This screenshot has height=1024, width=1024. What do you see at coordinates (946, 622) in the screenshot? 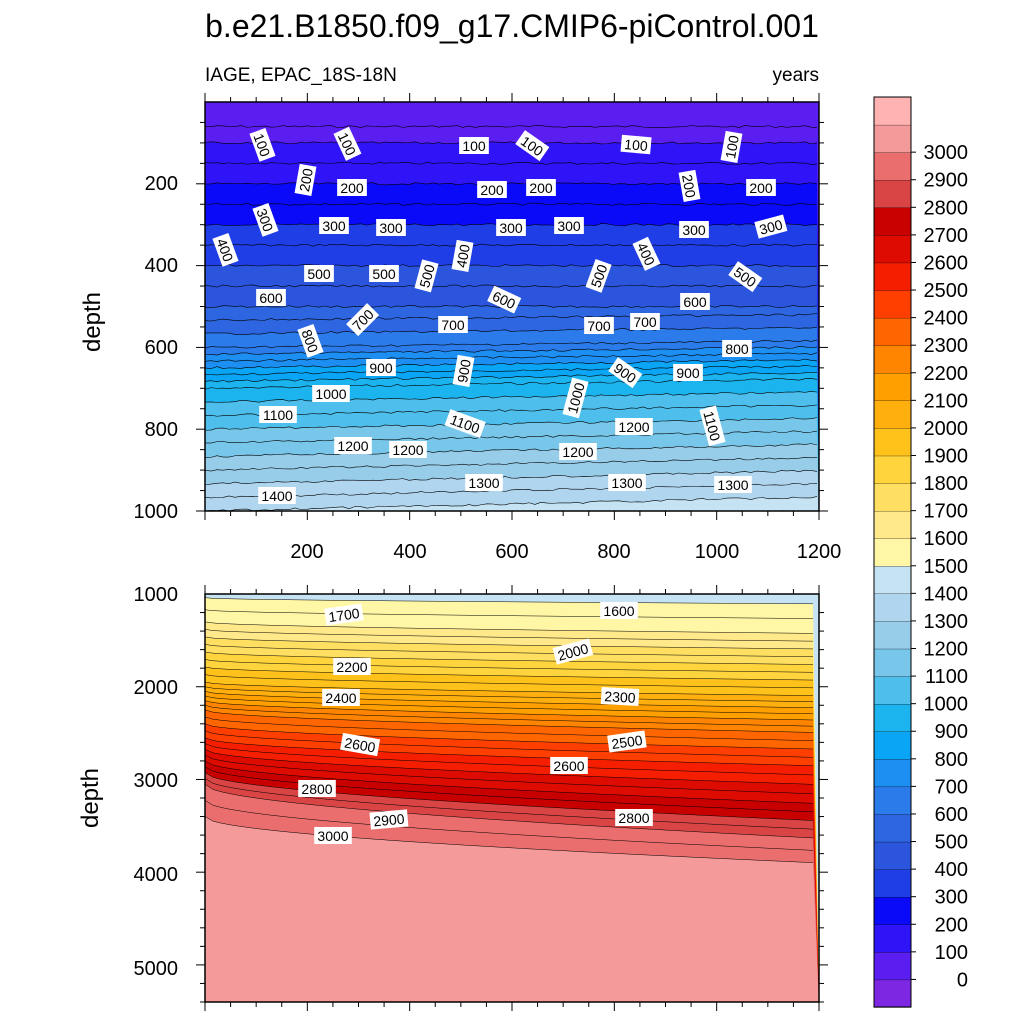
I see `colorbar-label: 1300` at bounding box center [946, 622].